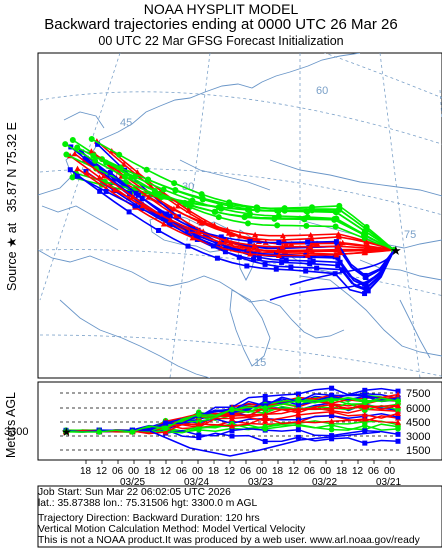 The image size is (442, 548). What do you see at coordinates (196, 482) in the screenshot?
I see `date-tick-label: 03/24` at bounding box center [196, 482].